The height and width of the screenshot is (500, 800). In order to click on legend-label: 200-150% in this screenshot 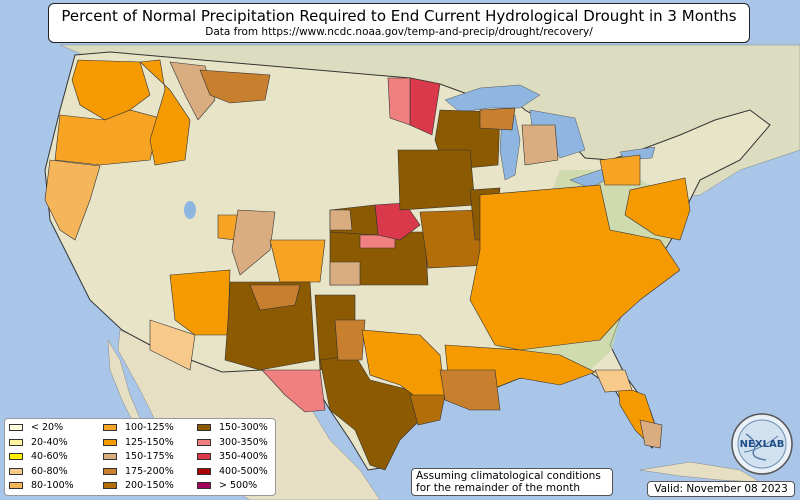, I will do `click(149, 485)`.